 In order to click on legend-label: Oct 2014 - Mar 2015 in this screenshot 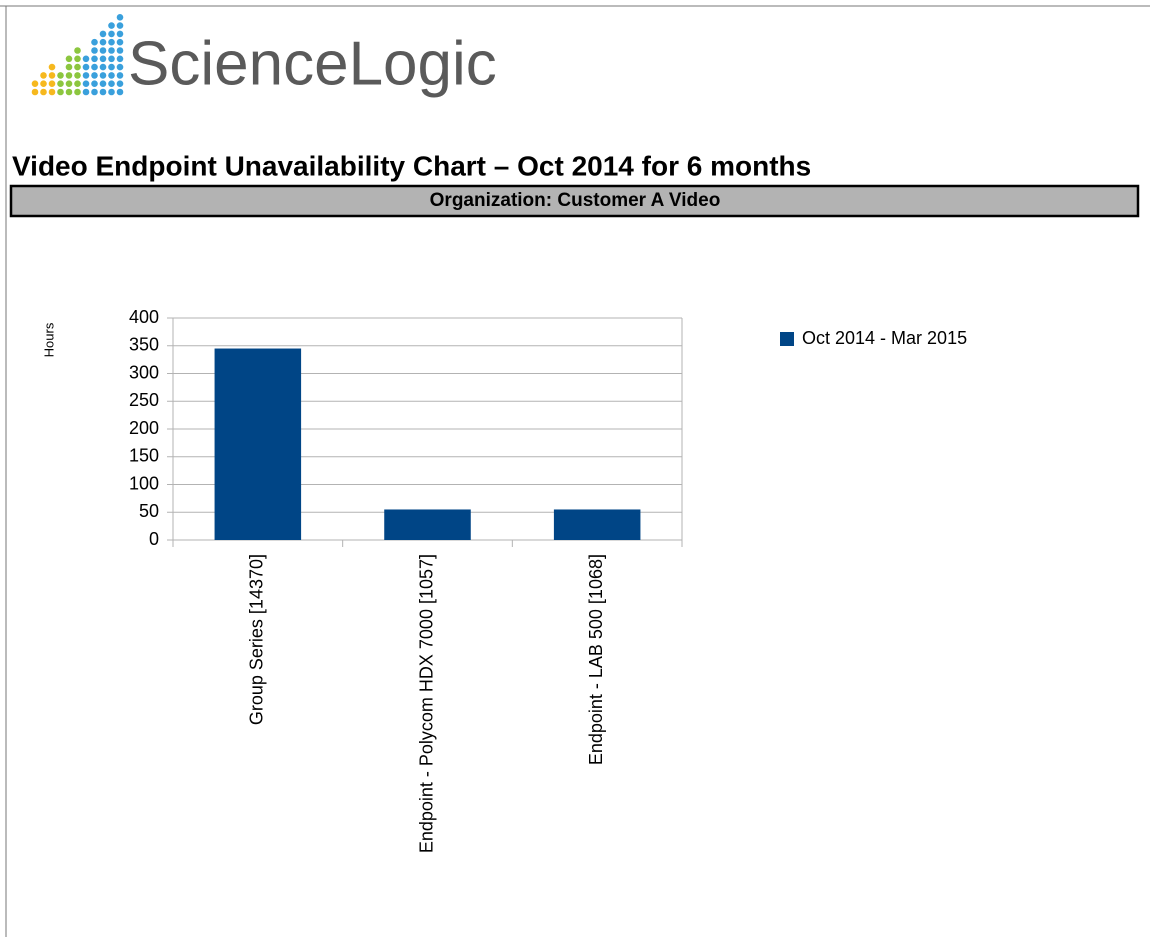, I will do `click(884, 338)`.